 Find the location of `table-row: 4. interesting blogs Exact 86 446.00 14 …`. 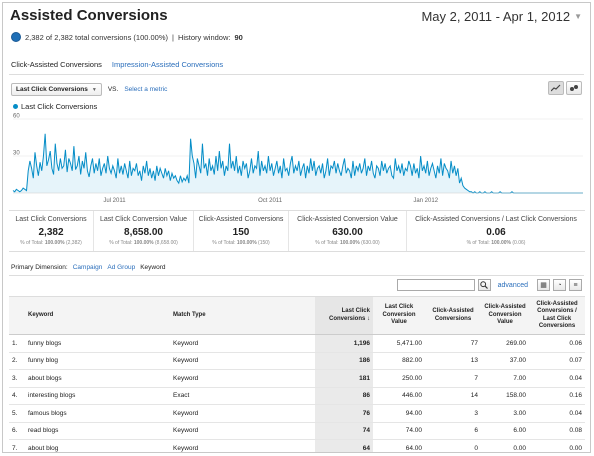

table-row: 4. interesting blogs Exact 86 446.00 14 … is located at coordinates (297, 396).